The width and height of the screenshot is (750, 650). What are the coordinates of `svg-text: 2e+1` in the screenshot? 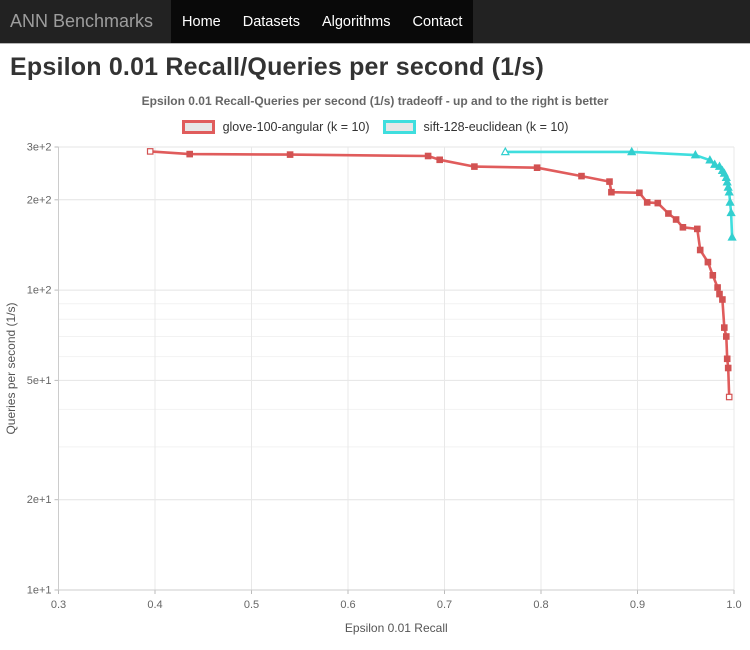 It's located at (39, 500).